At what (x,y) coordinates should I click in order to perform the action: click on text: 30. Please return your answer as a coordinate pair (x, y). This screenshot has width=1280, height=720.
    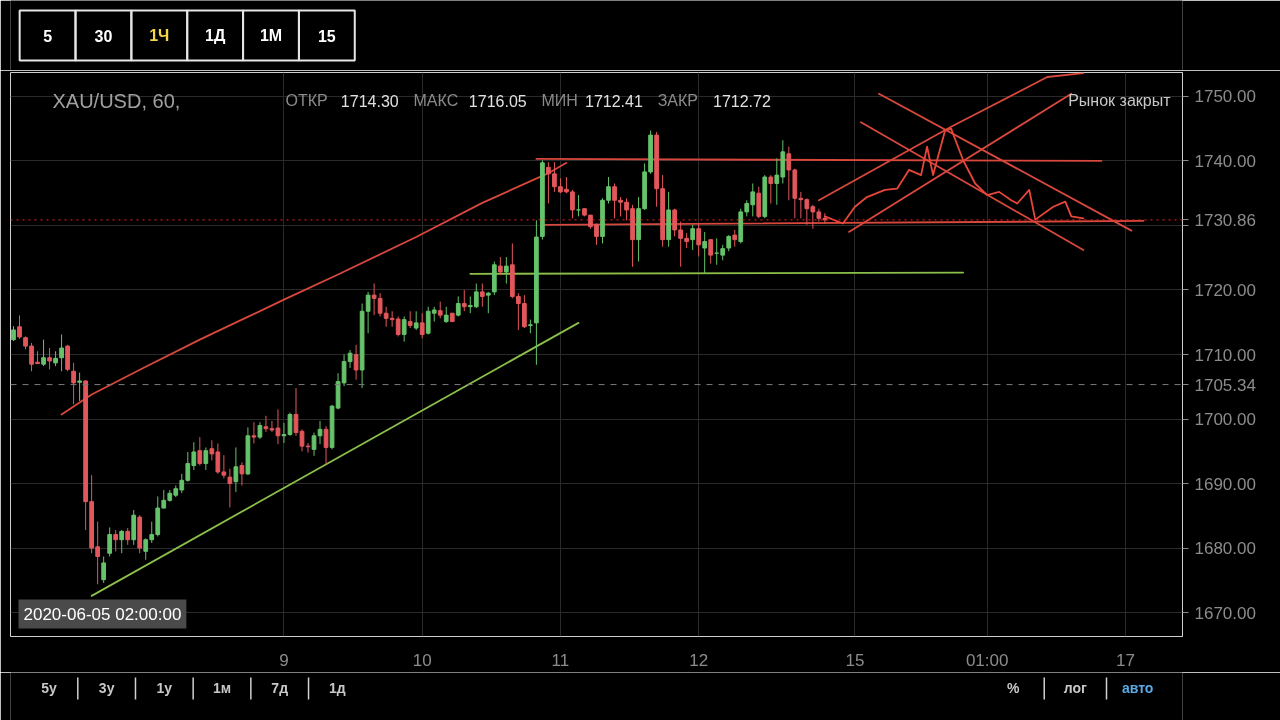
    Looking at the image, I should click on (103, 36).